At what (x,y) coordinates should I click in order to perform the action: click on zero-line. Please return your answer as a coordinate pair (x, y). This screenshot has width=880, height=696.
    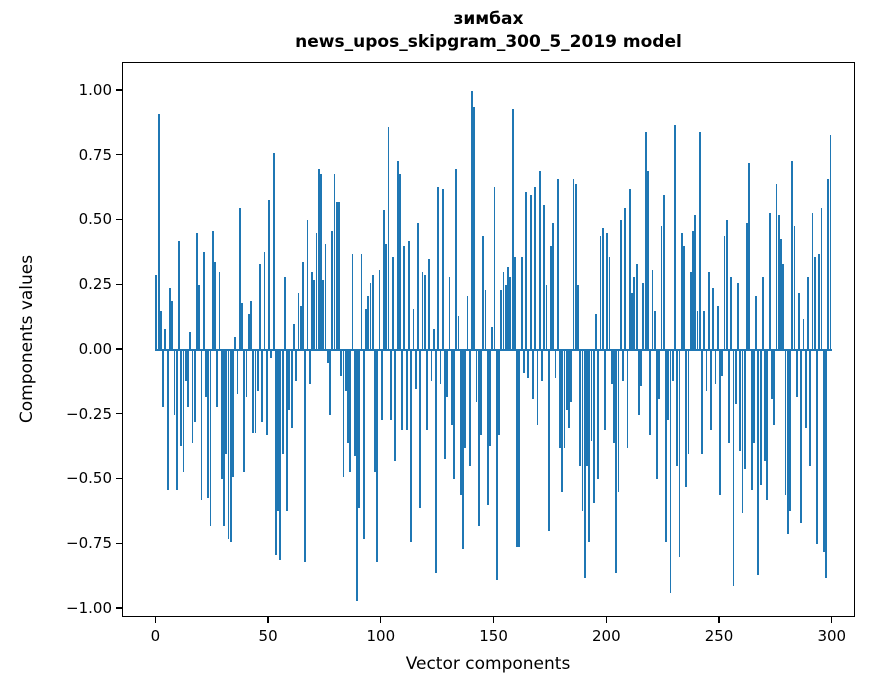
    Looking at the image, I should click on (493, 350).